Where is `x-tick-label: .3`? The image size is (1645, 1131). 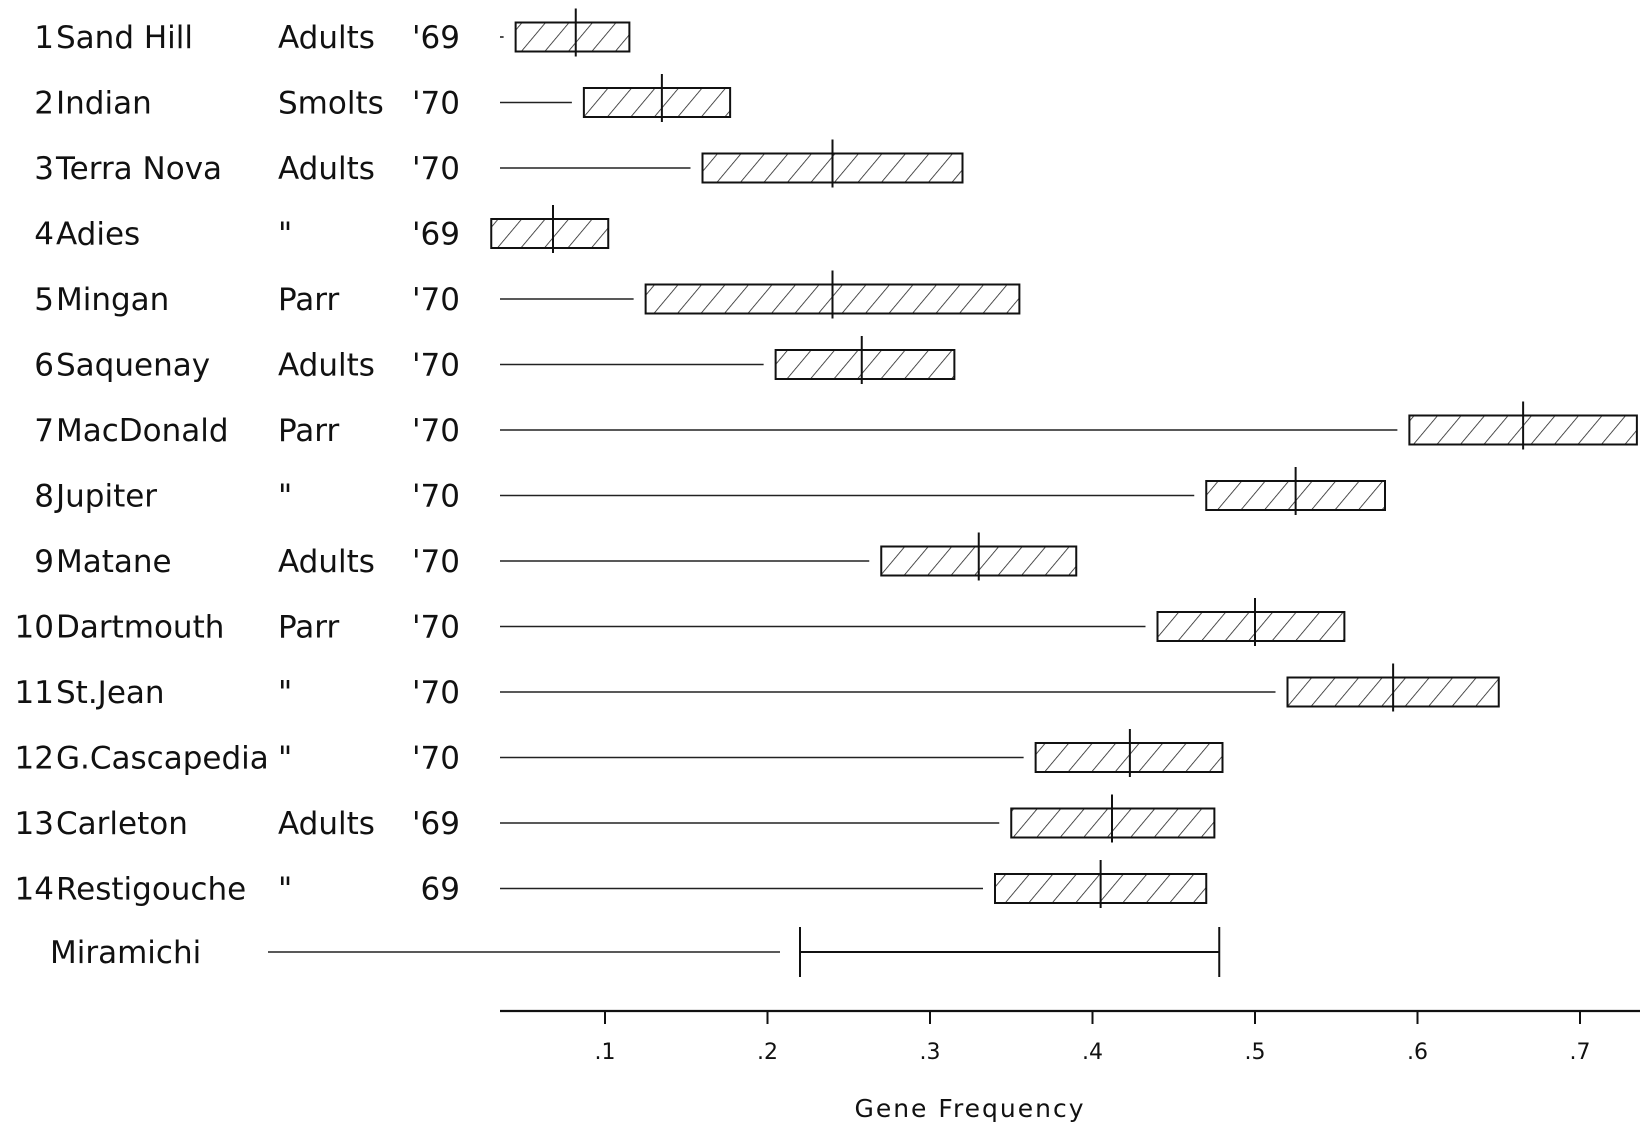 x-tick-label: .3 is located at coordinates (930, 1052).